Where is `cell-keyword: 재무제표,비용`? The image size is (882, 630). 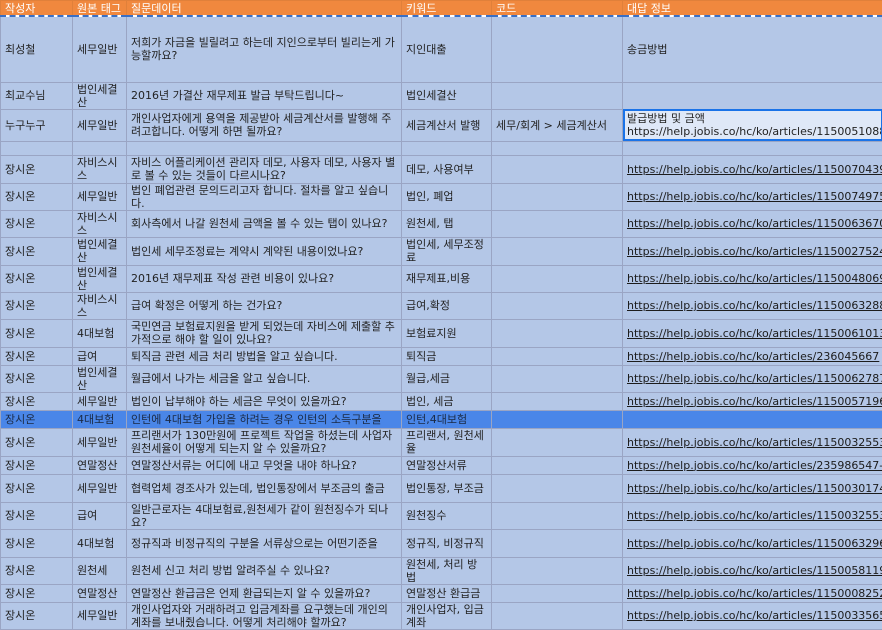
cell-keyword: 재무제표,비용 is located at coordinates (447, 278).